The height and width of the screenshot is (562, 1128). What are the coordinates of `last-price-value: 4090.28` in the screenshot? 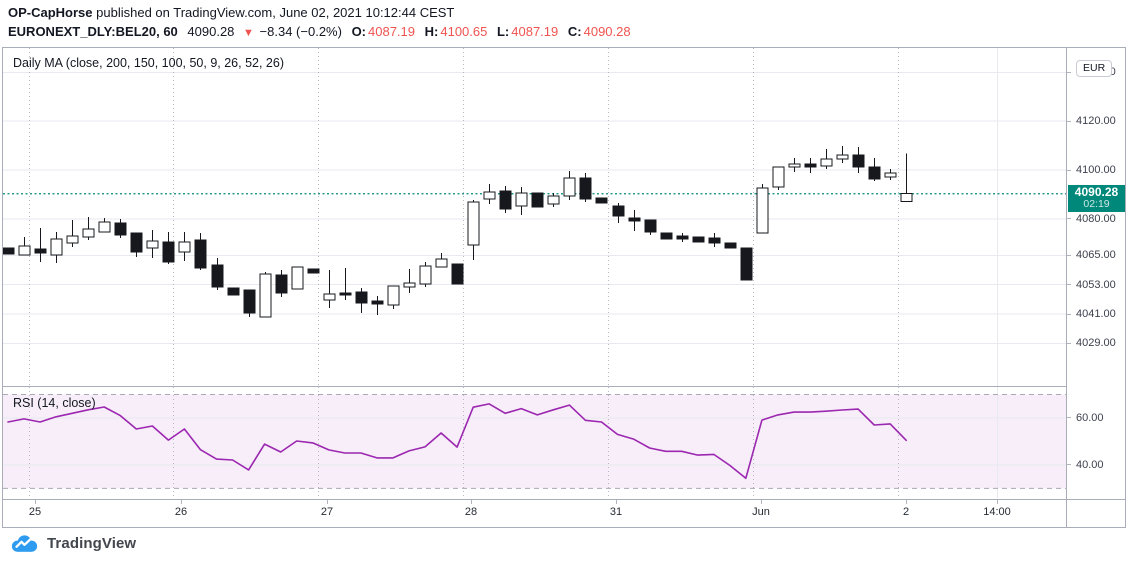 It's located at (1096, 192).